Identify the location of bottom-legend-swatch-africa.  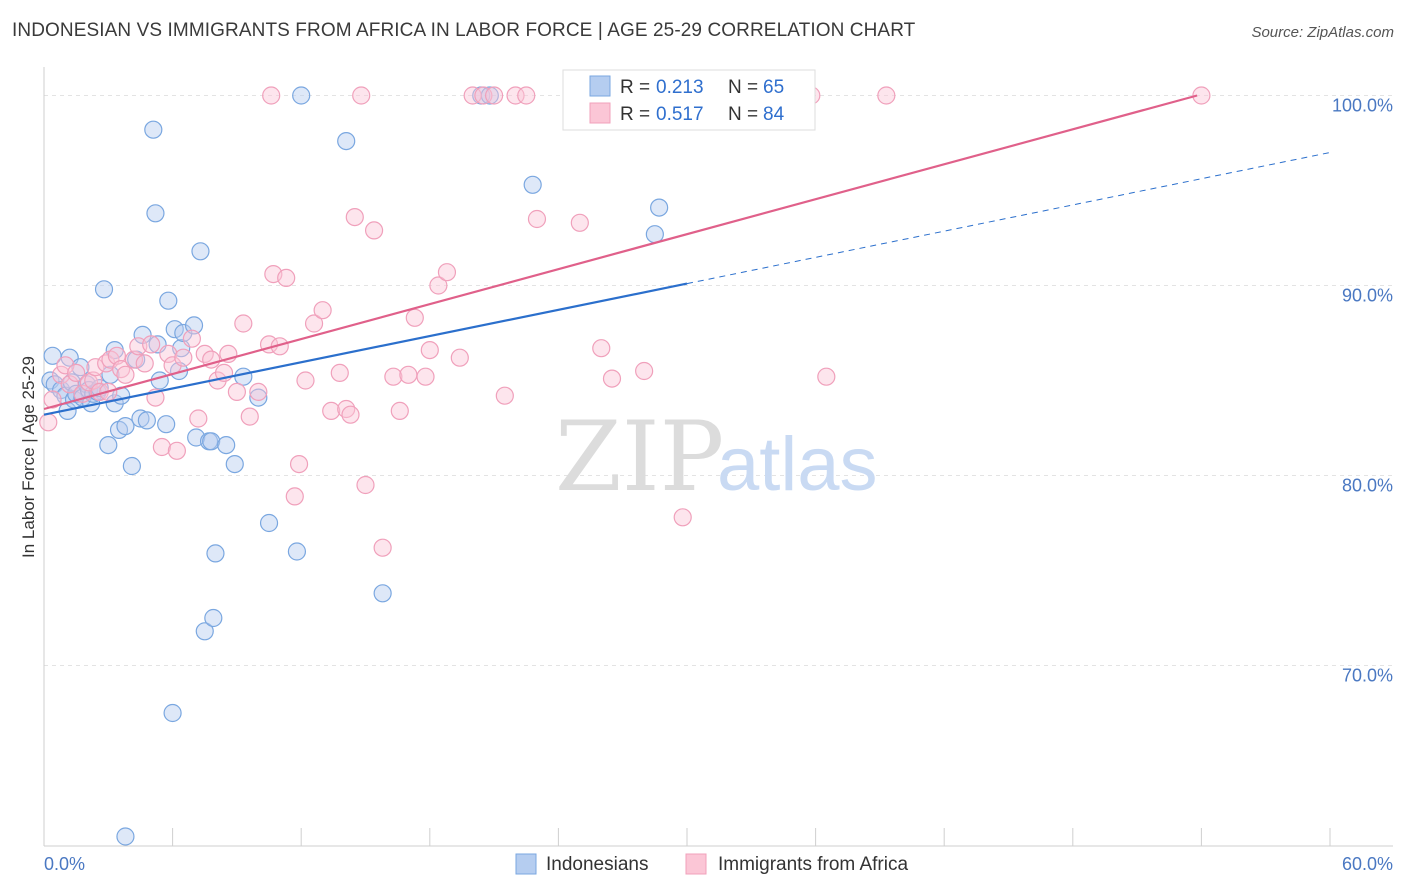
(696, 864).